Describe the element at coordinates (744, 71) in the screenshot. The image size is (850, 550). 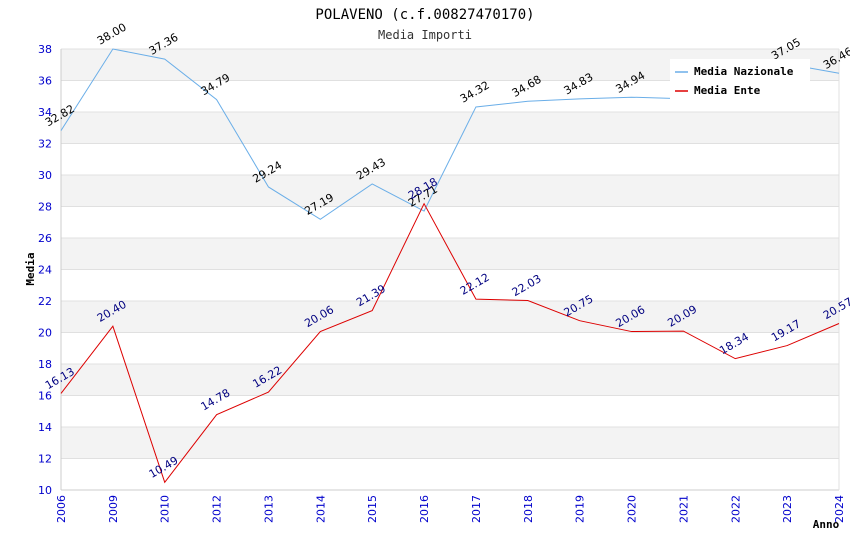
I see `legend-label-media-nazionale: Media Nazionale` at that location.